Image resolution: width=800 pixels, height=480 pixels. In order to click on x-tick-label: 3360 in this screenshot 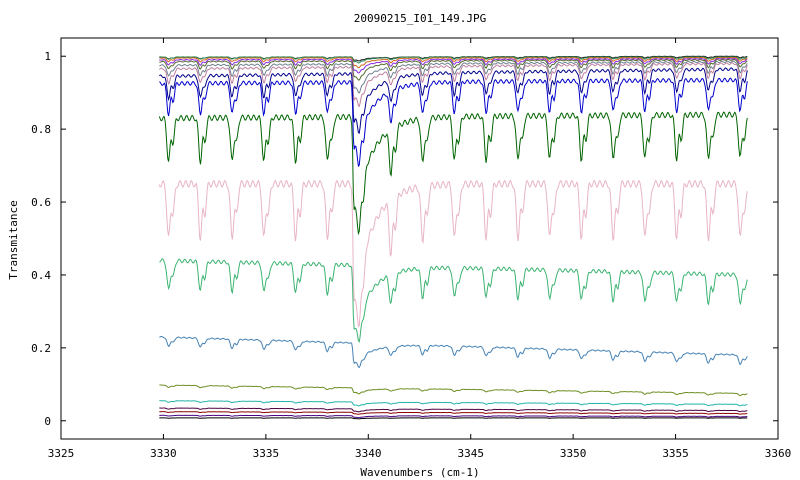, I will do `click(778, 453)`.